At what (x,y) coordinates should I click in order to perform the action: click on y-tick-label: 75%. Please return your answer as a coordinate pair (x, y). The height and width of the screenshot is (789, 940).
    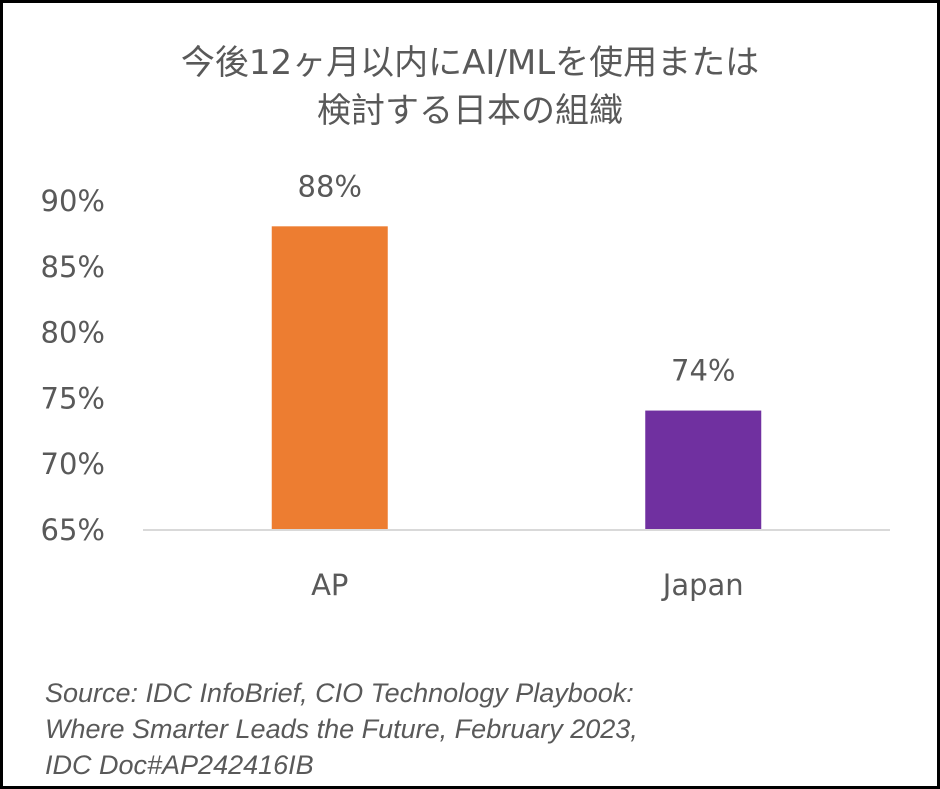
    Looking at the image, I should click on (73, 398).